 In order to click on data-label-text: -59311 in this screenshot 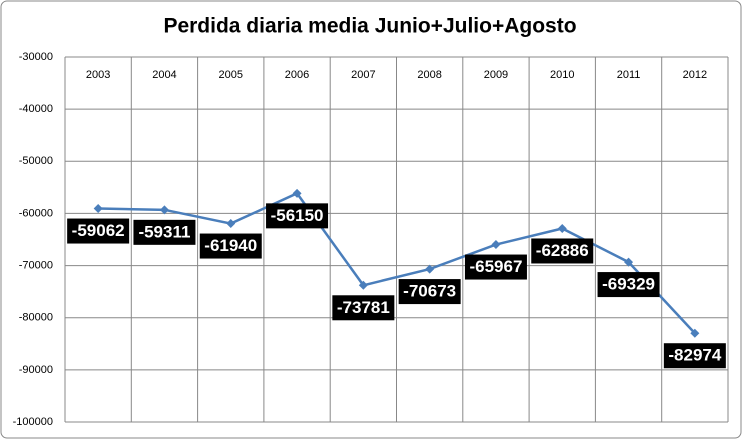, I will do `click(164, 231)`.